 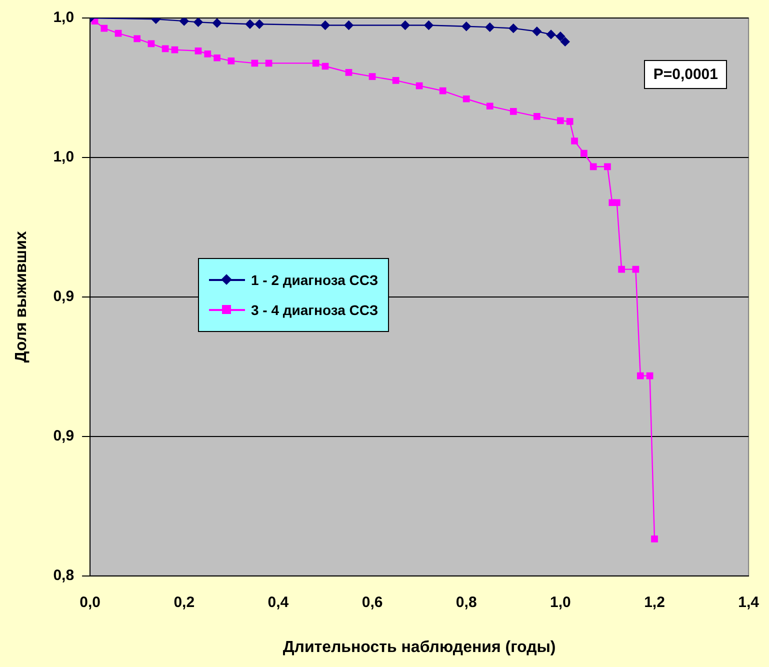 What do you see at coordinates (419, 647) in the screenshot?
I see `x-axis-title: Длительность наблюдения (годы)` at bounding box center [419, 647].